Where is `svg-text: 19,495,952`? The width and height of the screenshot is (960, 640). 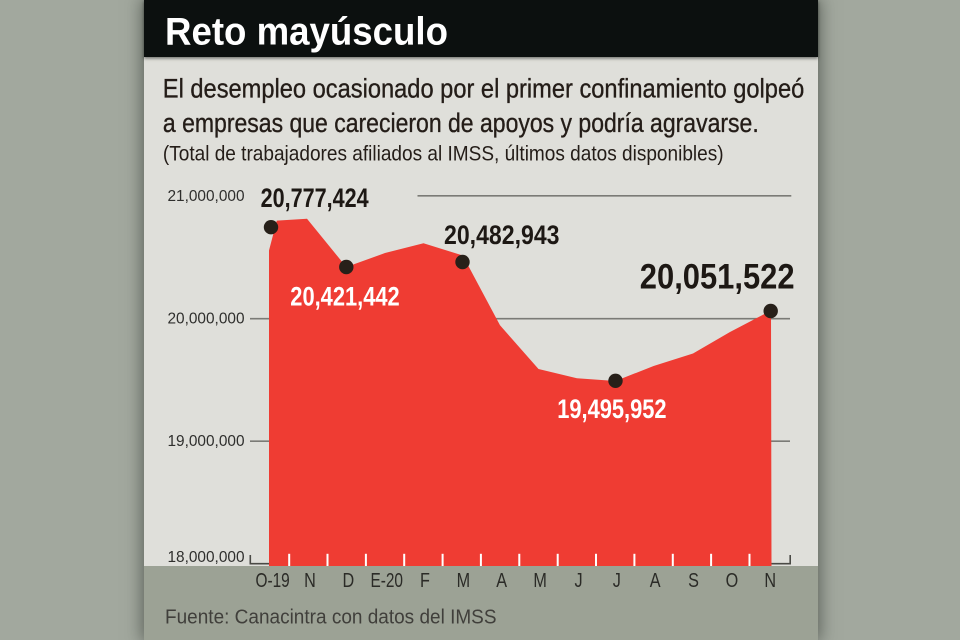
svg-text: 19,495,952 is located at coordinates (611, 410).